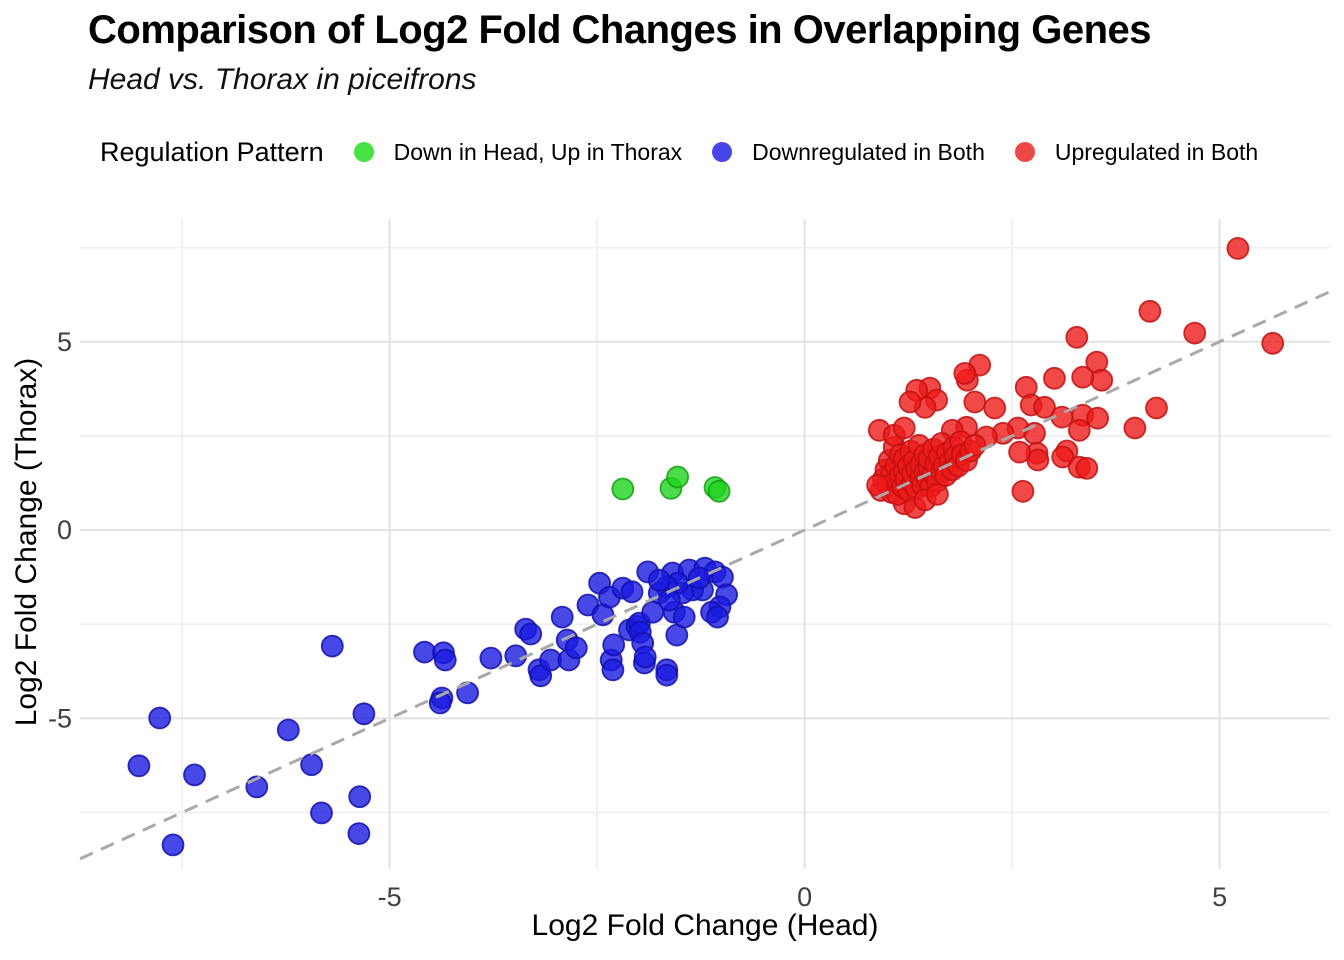 This screenshot has width=1344, height=960. I want to click on x-tick-label: -5, so click(390, 897).